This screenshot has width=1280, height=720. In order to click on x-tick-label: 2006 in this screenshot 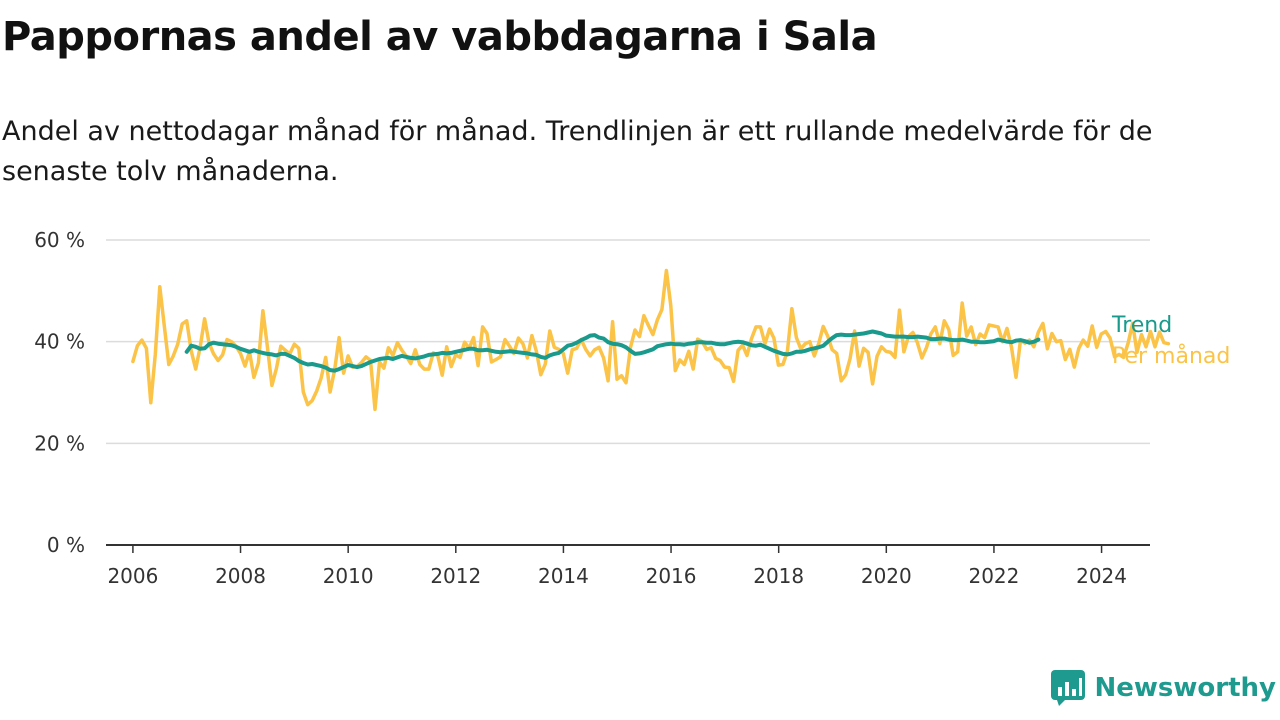, I will do `click(132, 576)`.